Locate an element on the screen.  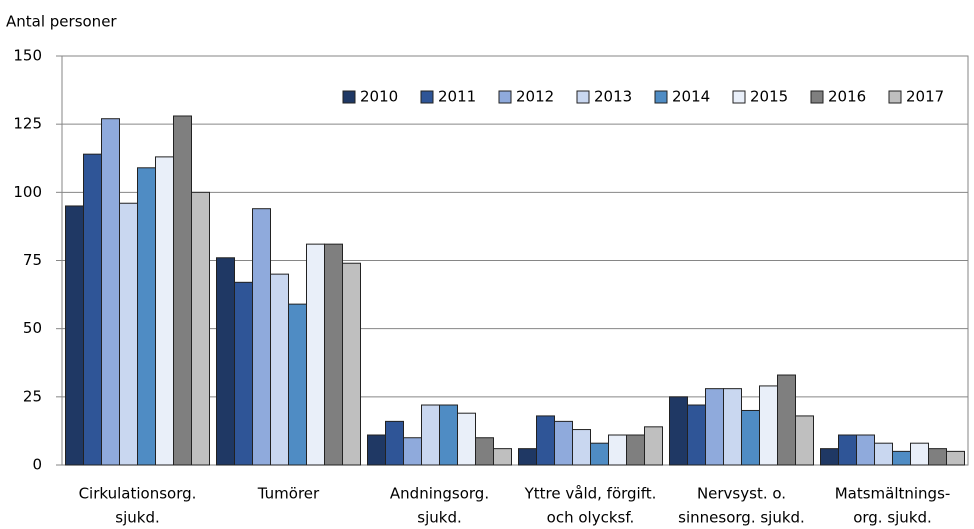
legend-label: 2013 is located at coordinates (613, 97).